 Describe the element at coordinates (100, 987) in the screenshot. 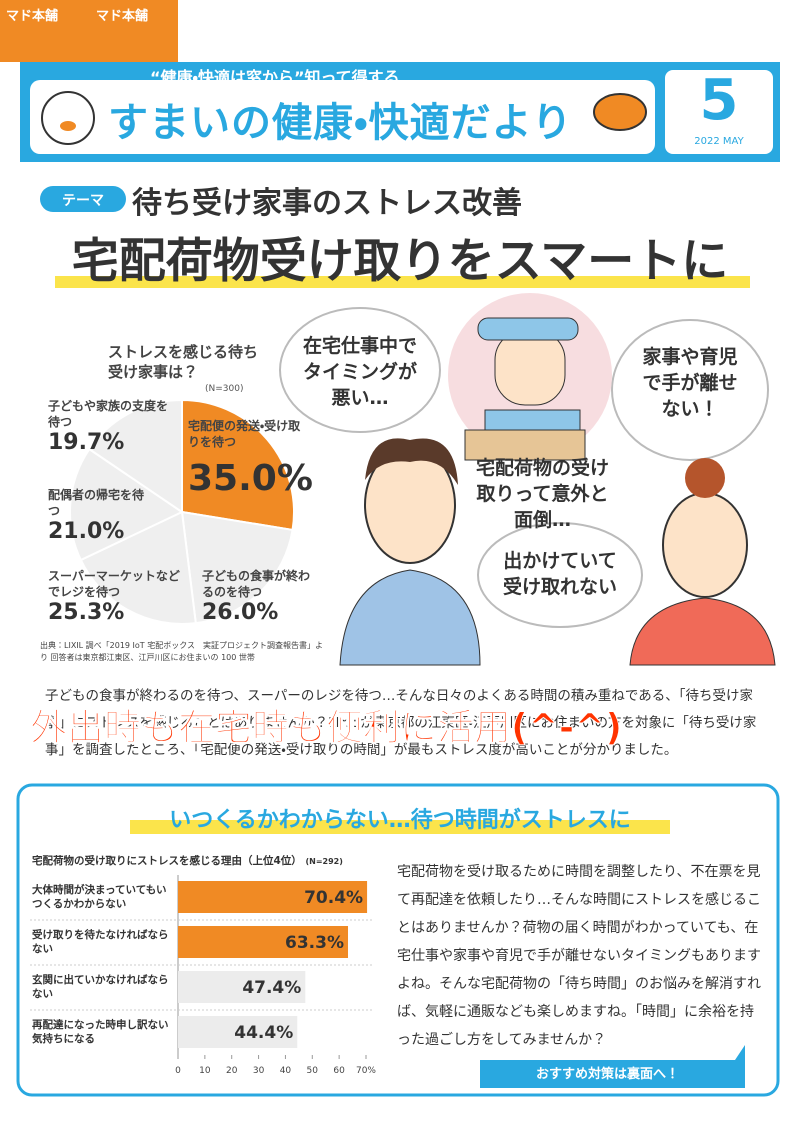

I see `bar-category: 玄関に出ていかなければならない` at that location.